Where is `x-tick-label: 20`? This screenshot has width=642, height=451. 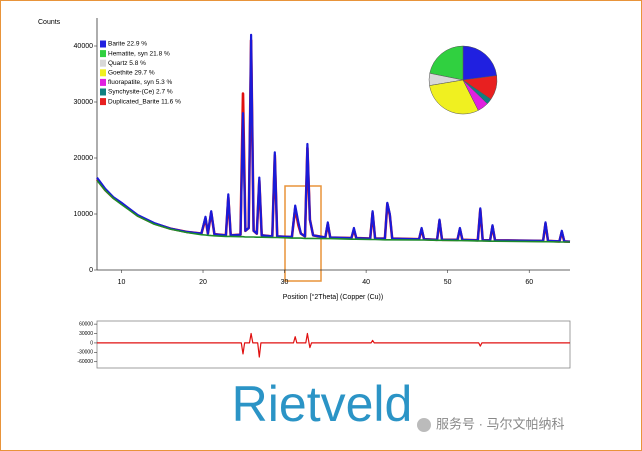 x-tick-label: 20 is located at coordinates (203, 282).